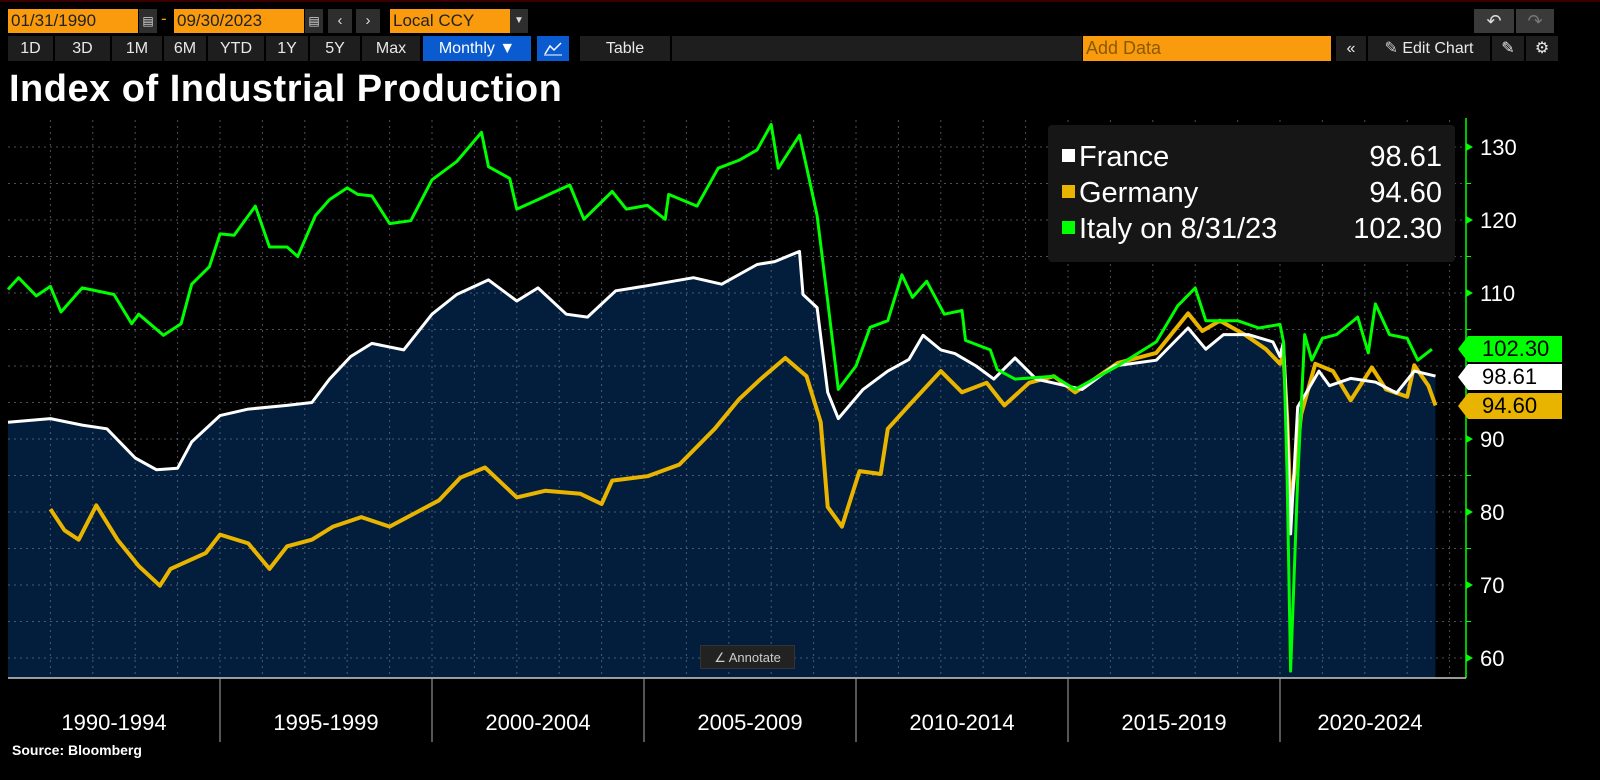 The width and height of the screenshot is (1600, 780). What do you see at coordinates (800, 1) in the screenshot?
I see `window-top-border` at bounding box center [800, 1].